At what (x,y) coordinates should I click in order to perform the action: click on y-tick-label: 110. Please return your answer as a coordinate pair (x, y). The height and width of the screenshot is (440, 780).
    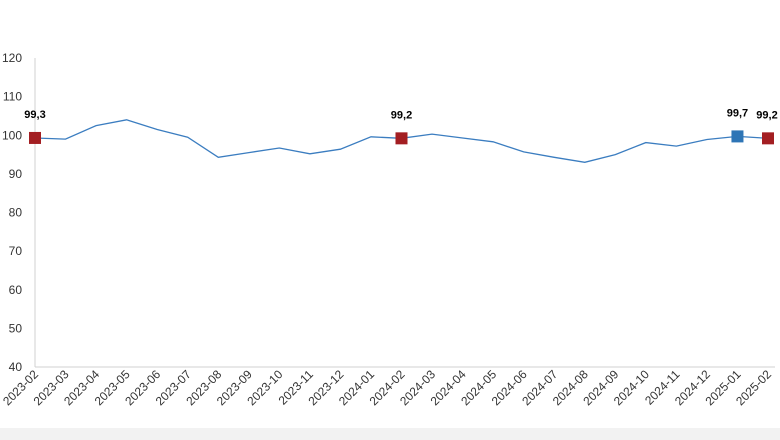
    Looking at the image, I should click on (12, 97).